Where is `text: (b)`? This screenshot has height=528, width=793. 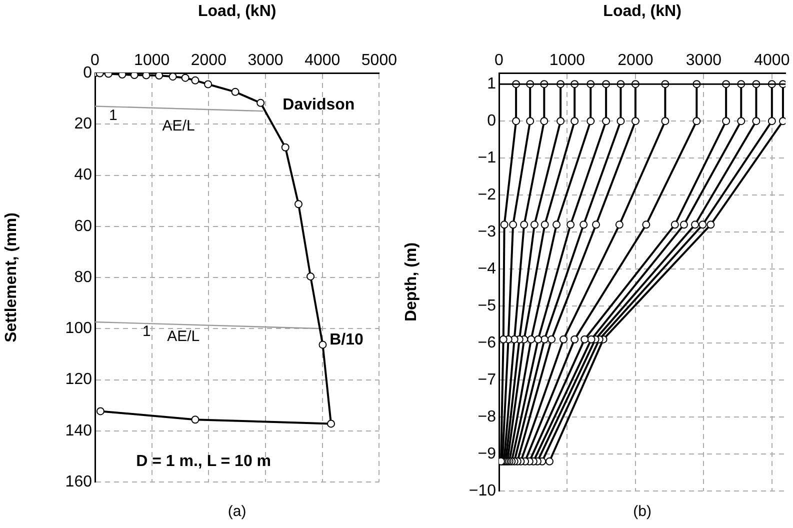 text: (b) is located at coordinates (642, 511).